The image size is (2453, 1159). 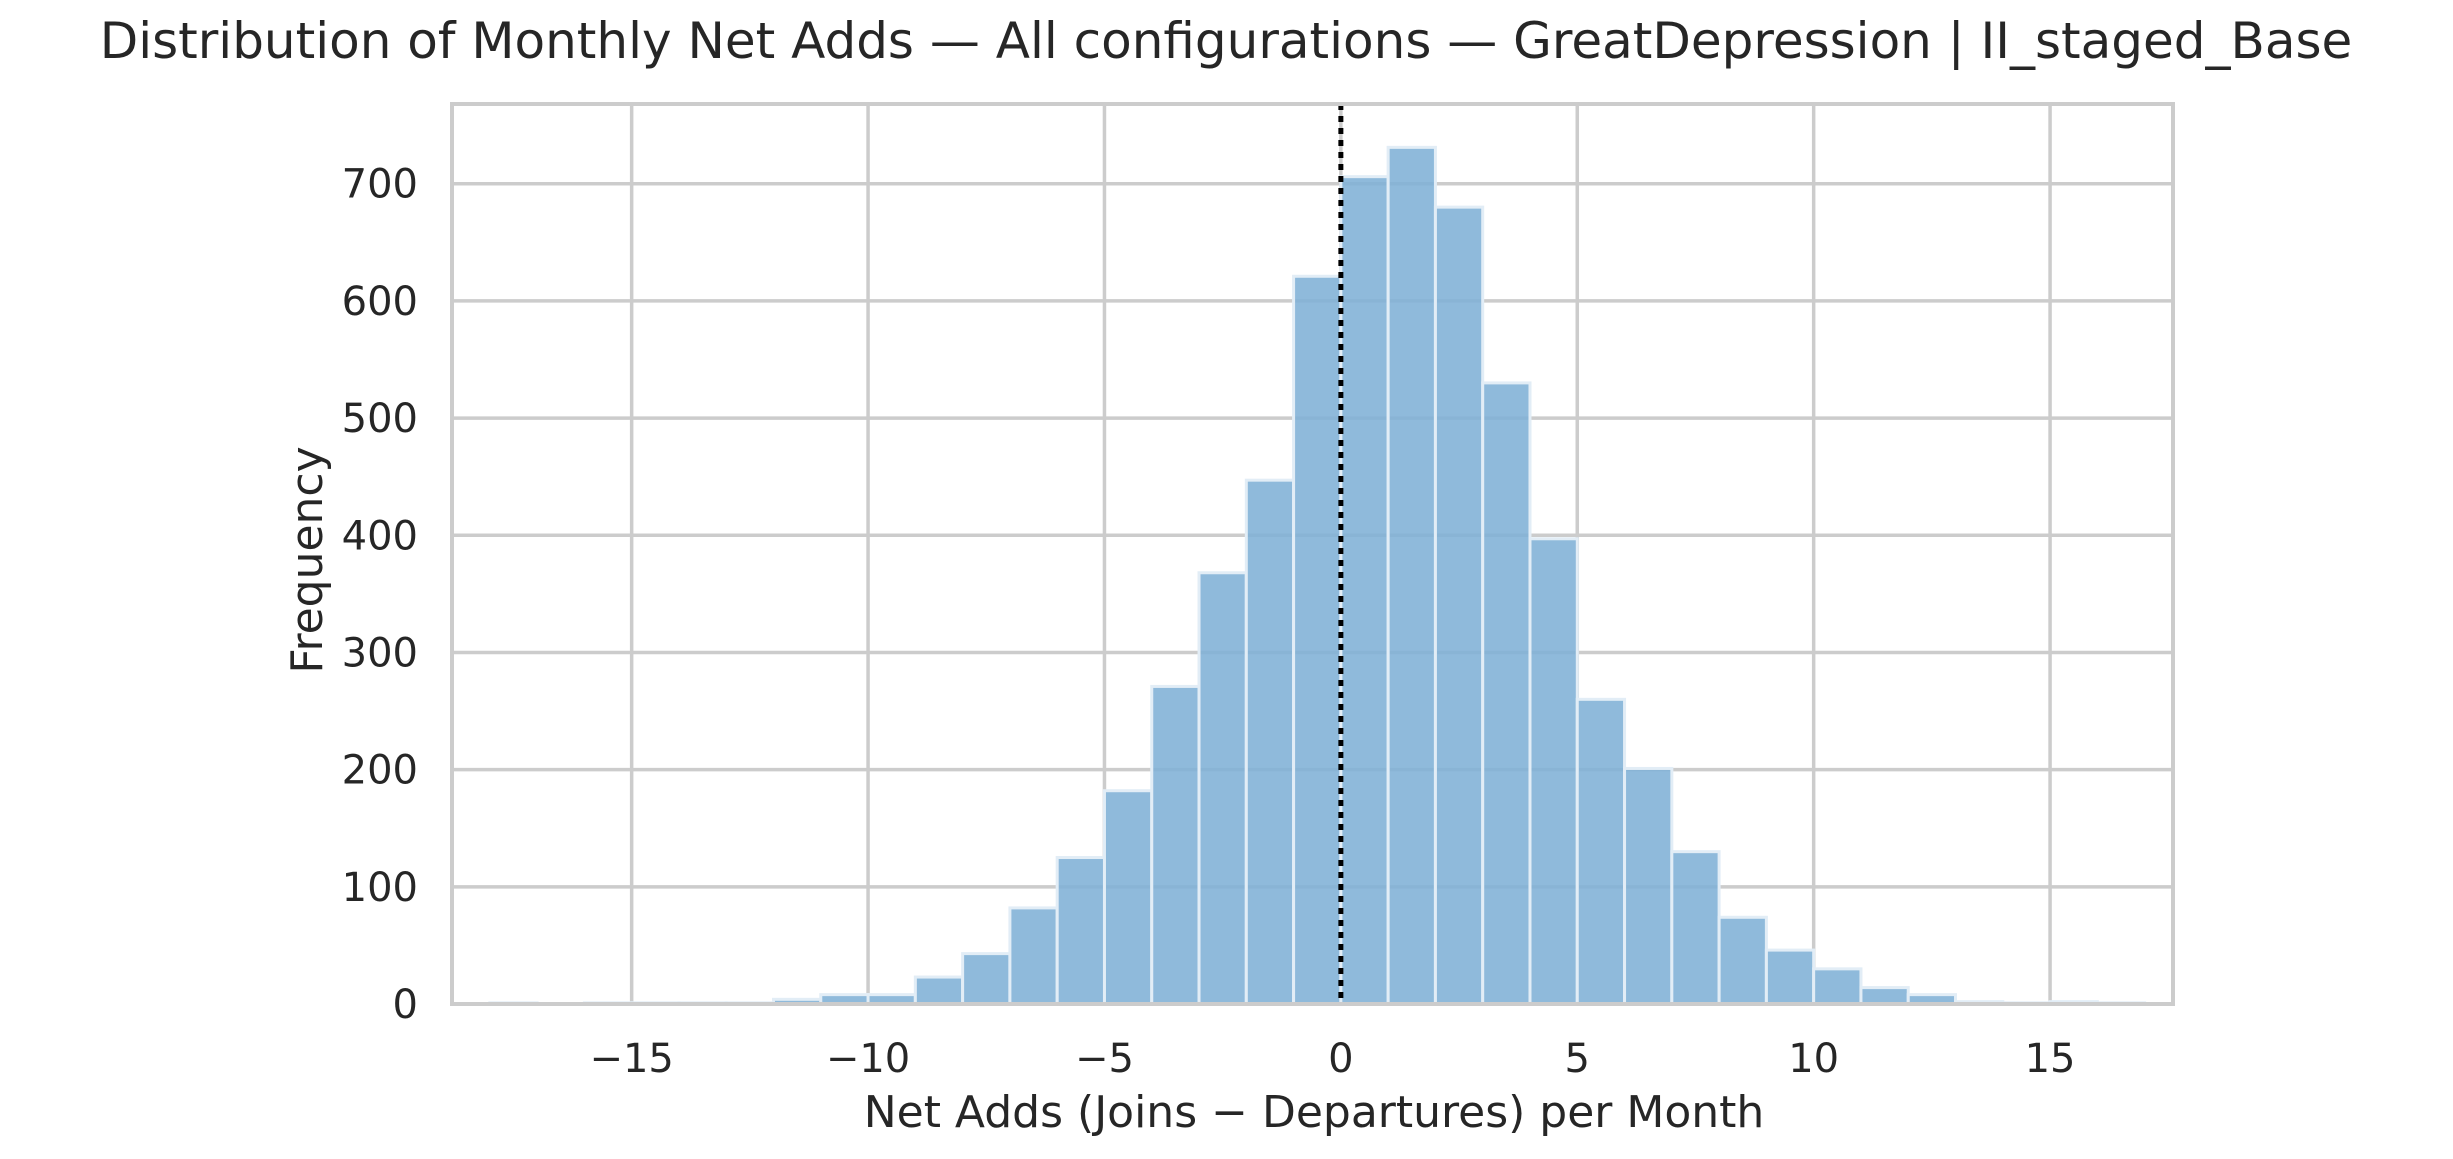 What do you see at coordinates (380, 536) in the screenshot?
I see `y-tick-label: 400` at bounding box center [380, 536].